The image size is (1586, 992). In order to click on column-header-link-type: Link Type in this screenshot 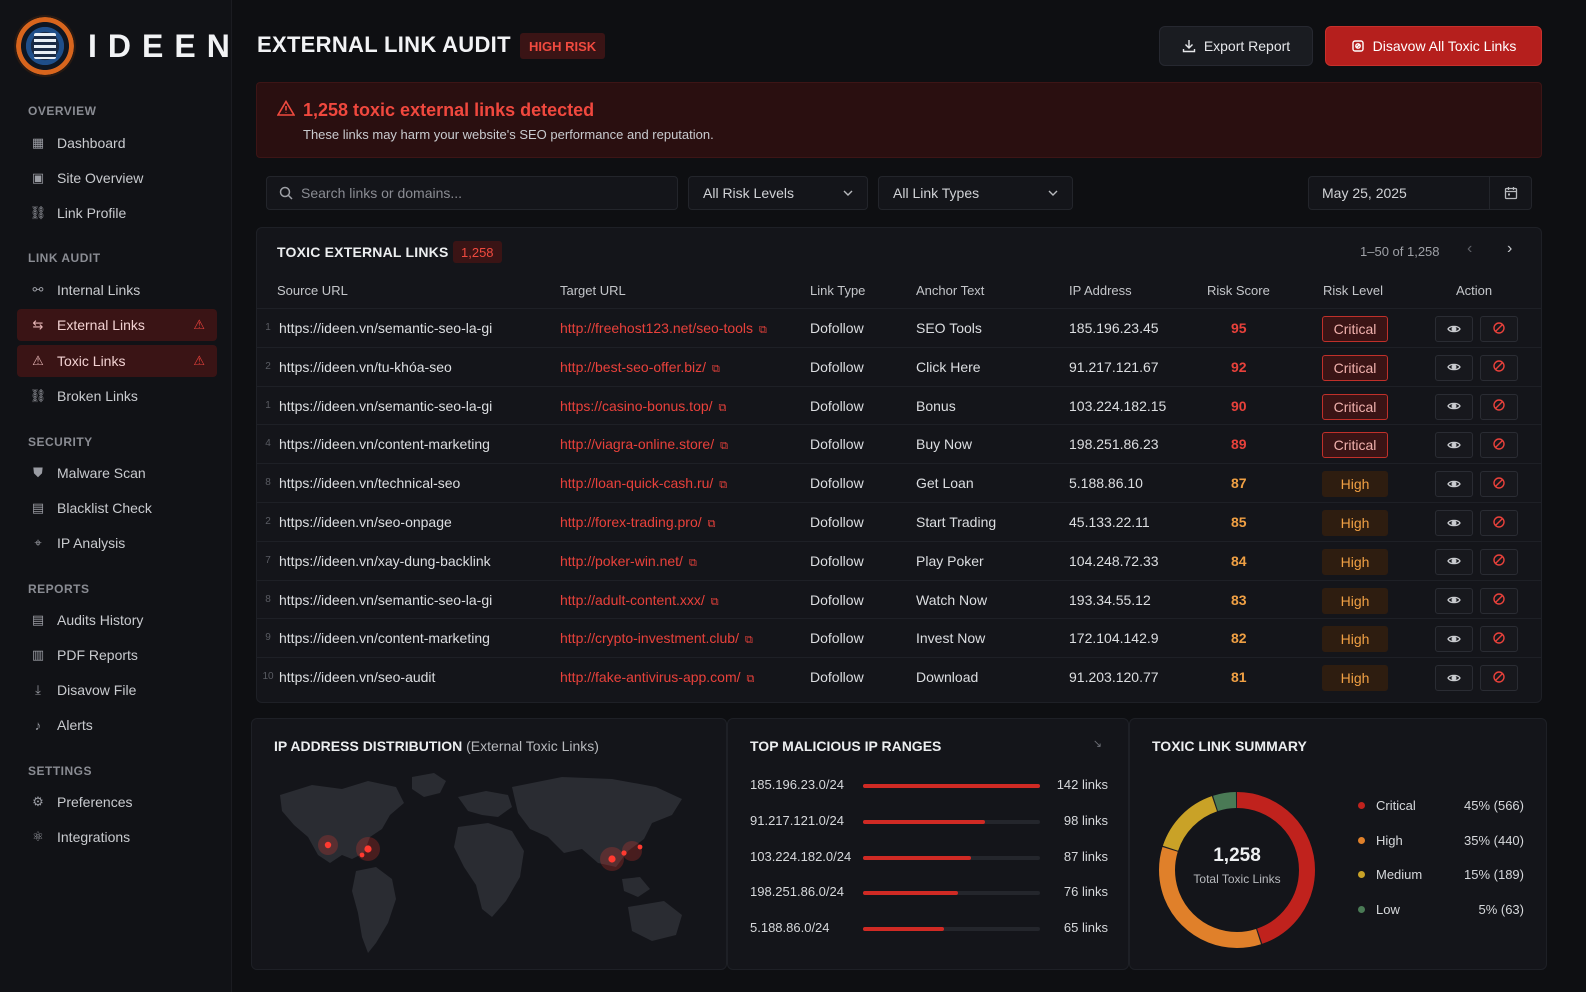, I will do `click(838, 290)`.